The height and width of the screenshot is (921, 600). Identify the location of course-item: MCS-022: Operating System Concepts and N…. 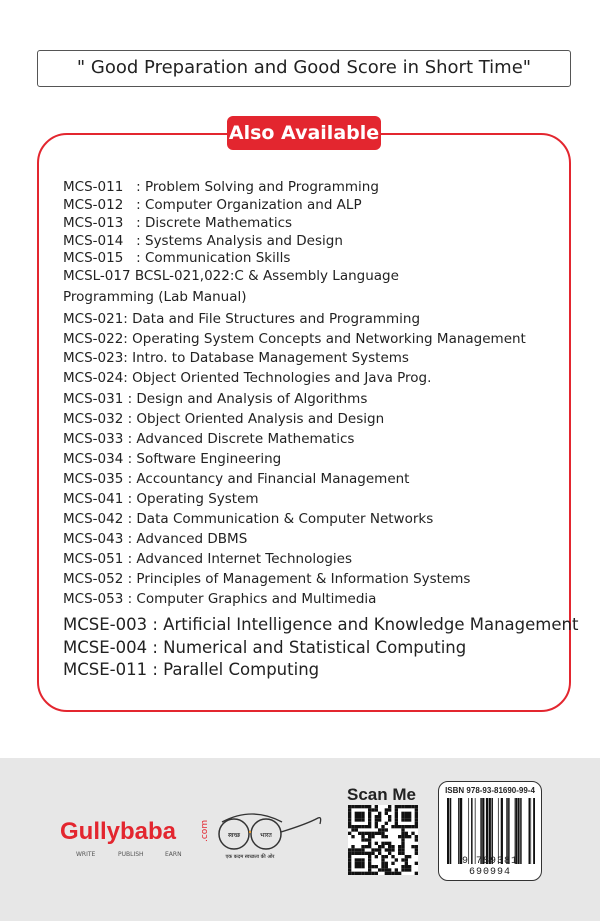
(294, 339).